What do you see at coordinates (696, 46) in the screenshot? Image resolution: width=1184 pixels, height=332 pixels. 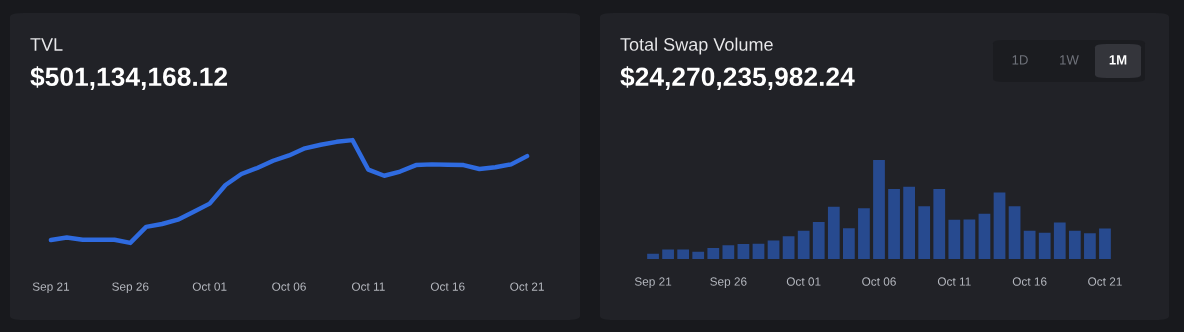 I see `chart-title: Total Swap Volume` at bounding box center [696, 46].